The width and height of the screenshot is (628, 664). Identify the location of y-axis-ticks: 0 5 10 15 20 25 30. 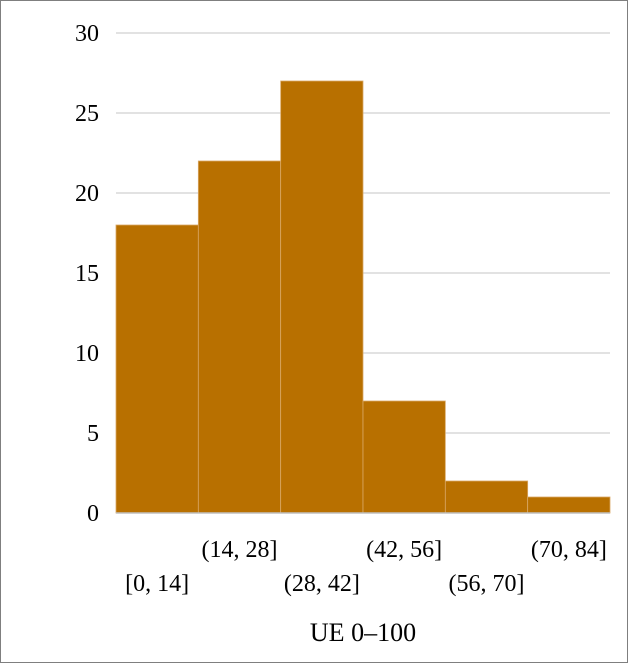
(87, 274).